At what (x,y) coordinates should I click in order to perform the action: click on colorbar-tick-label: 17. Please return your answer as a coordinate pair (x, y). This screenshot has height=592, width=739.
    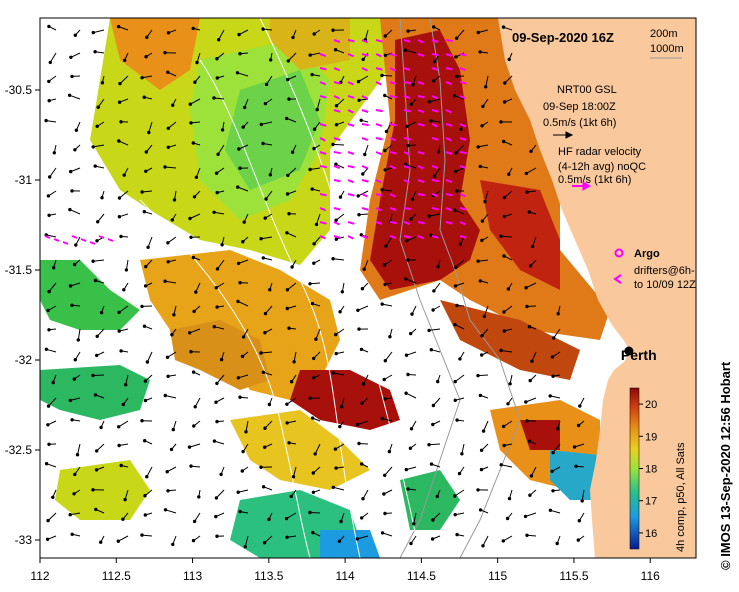
    Looking at the image, I should click on (651, 502).